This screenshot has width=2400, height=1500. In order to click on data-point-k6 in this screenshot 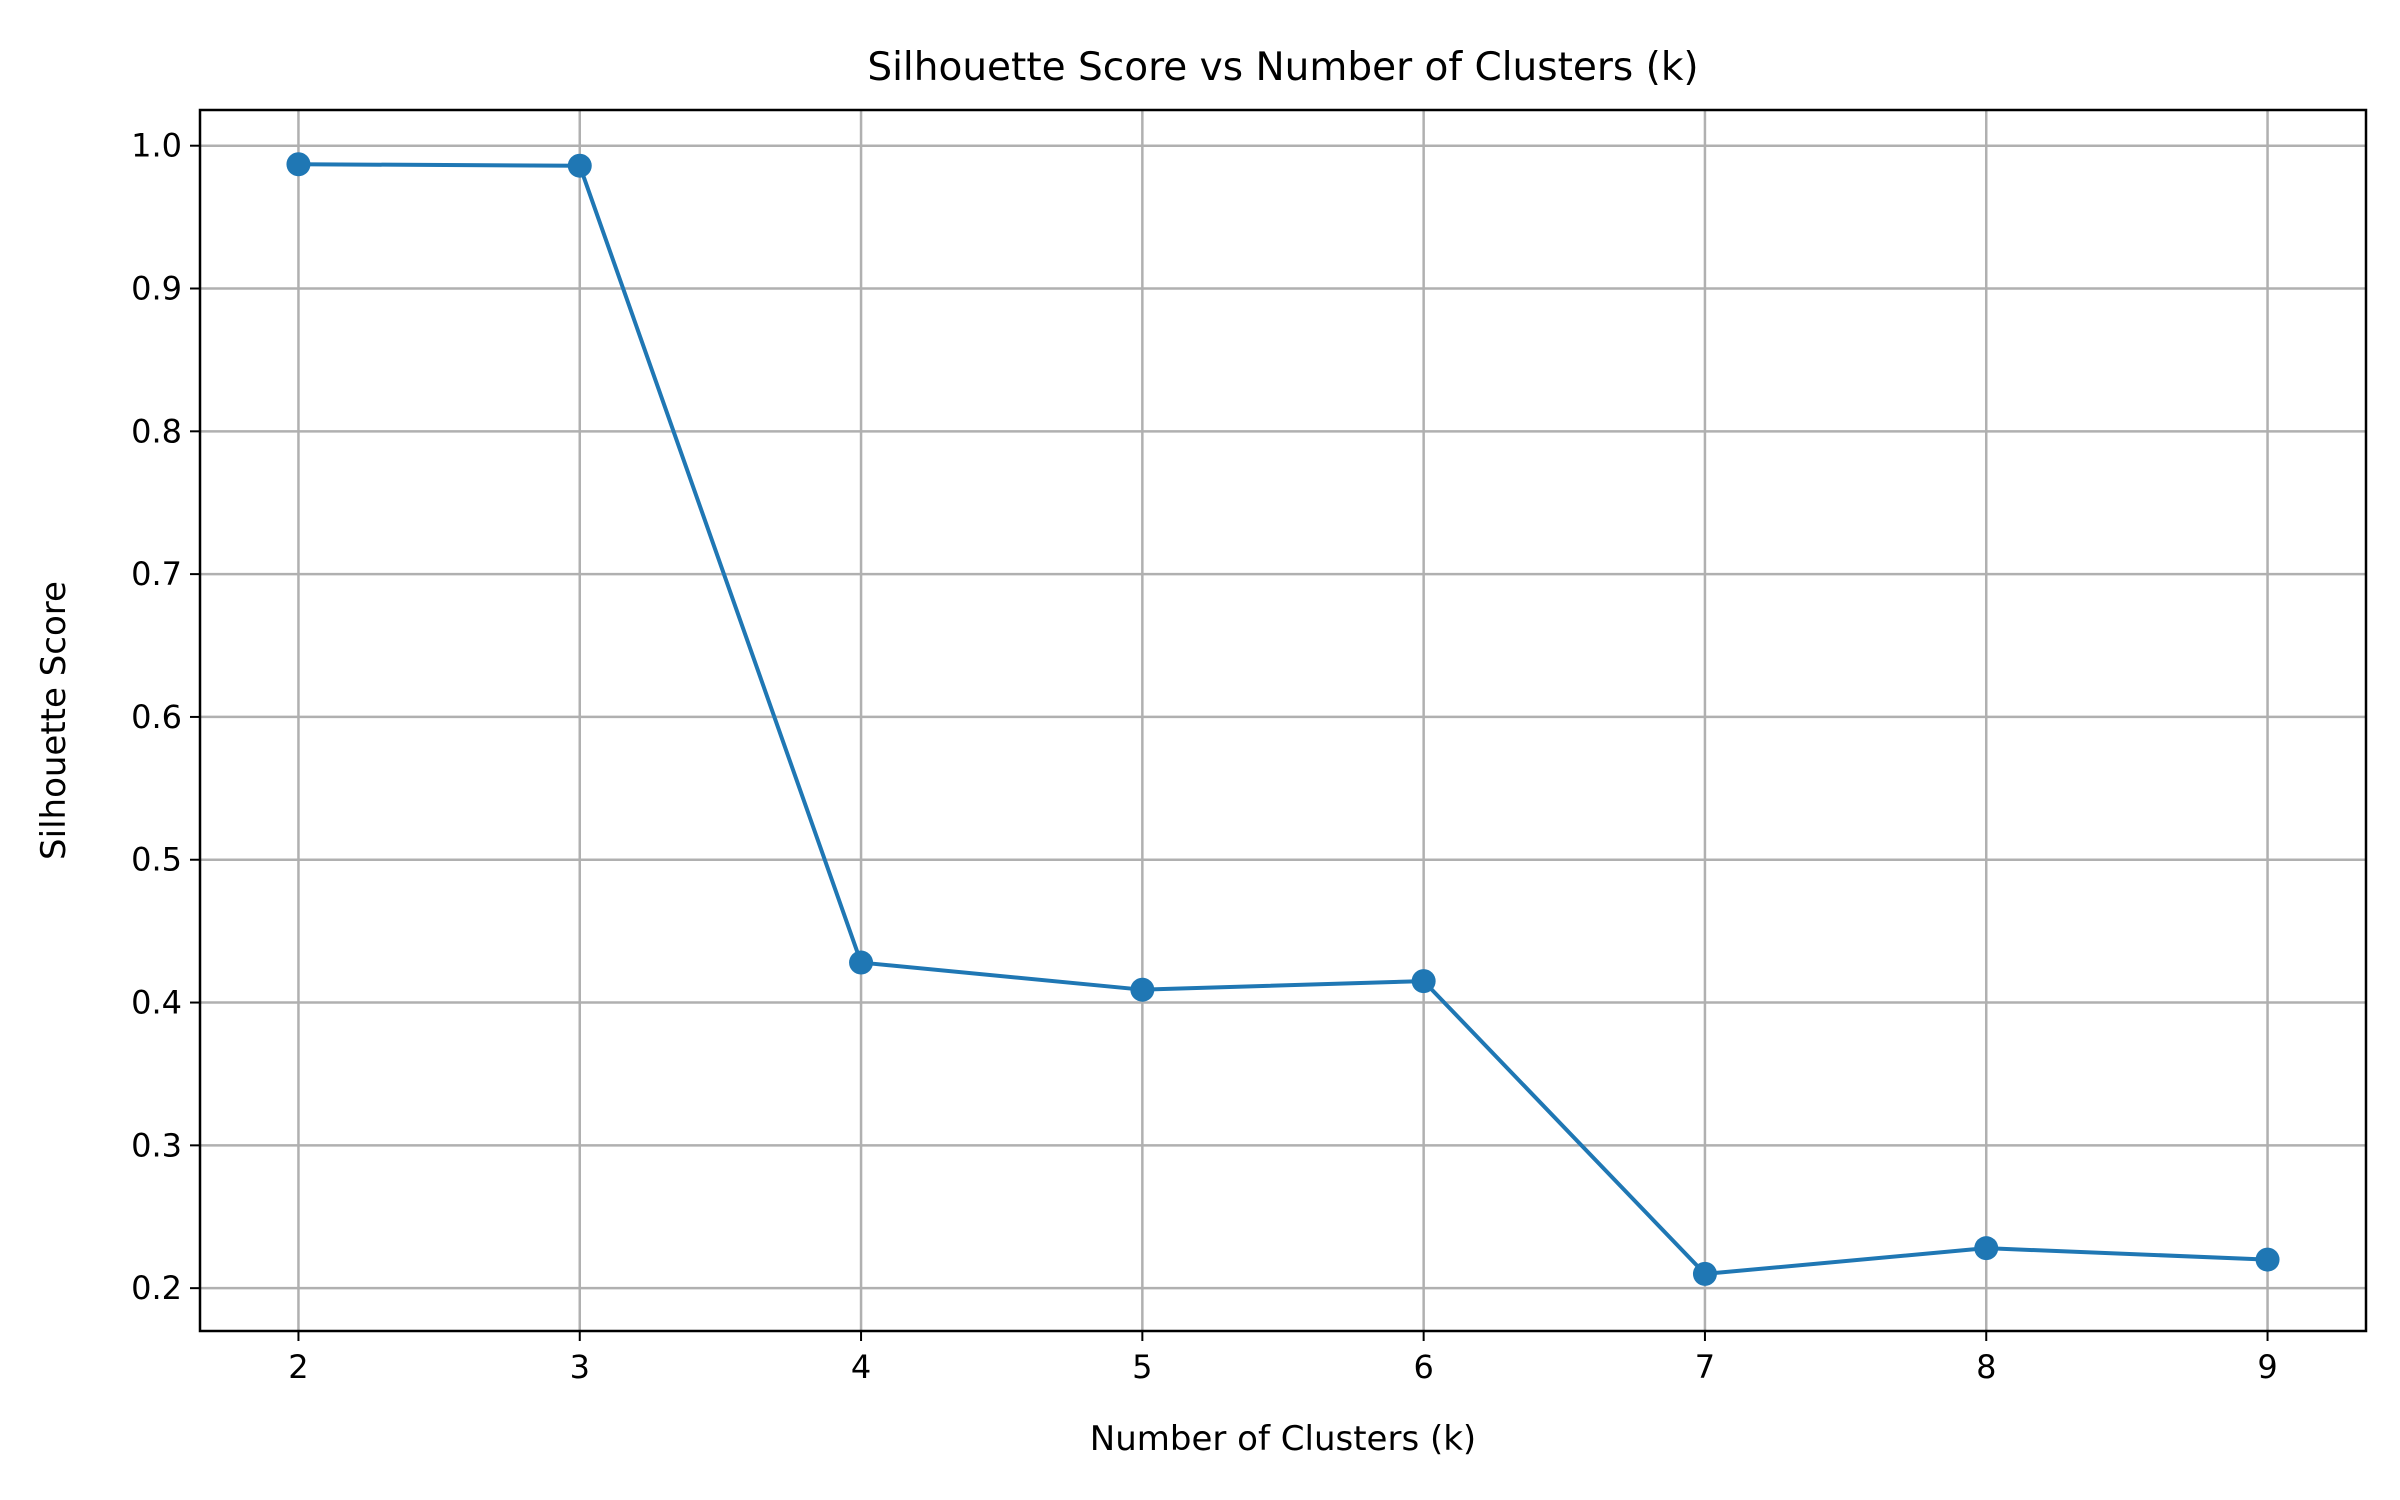, I will do `click(1423, 981)`.